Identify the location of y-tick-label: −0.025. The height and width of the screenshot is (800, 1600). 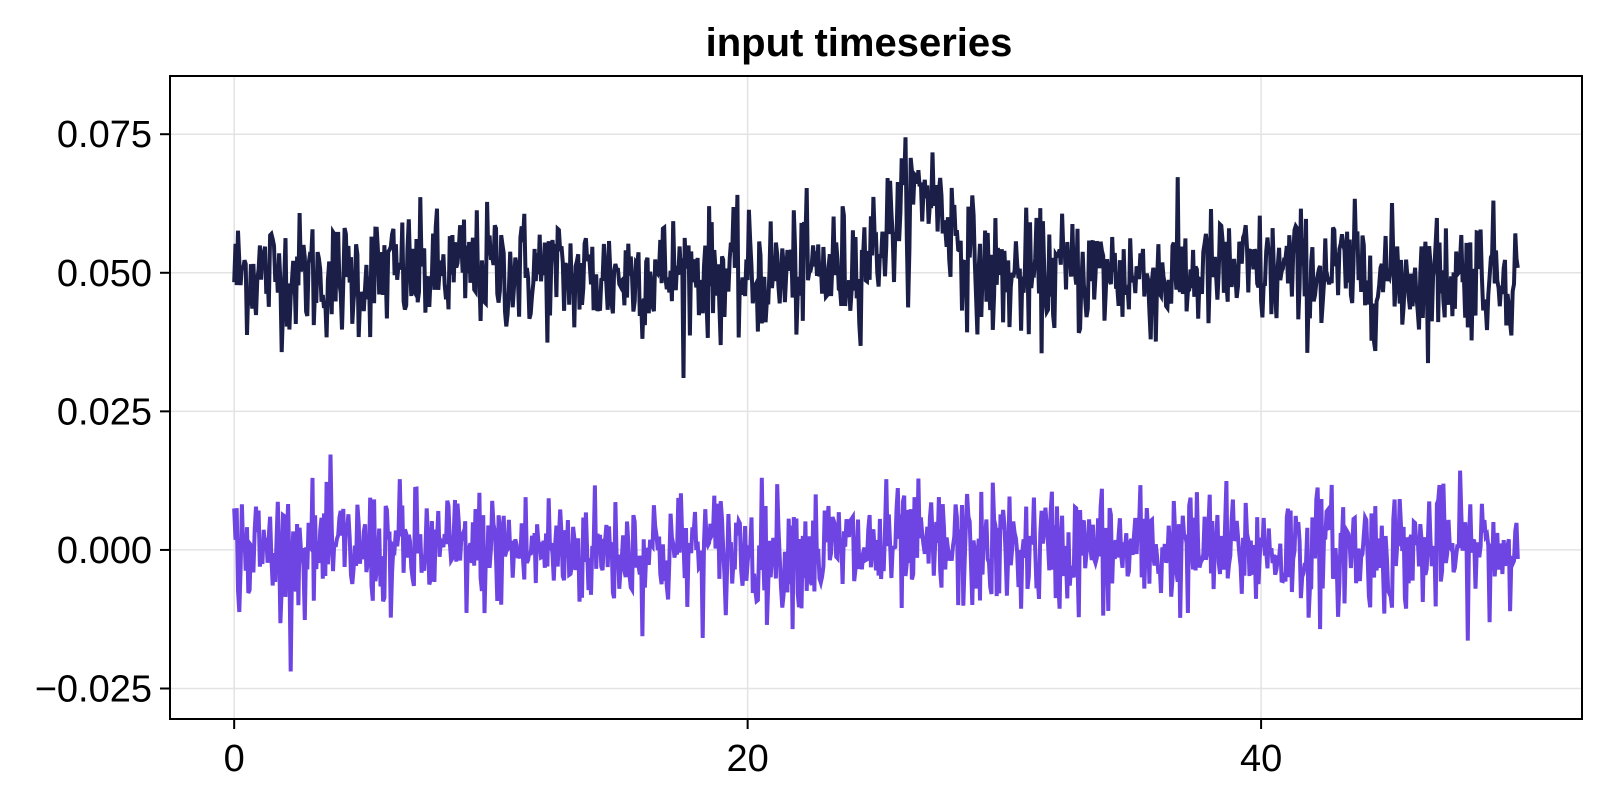
(93, 690).